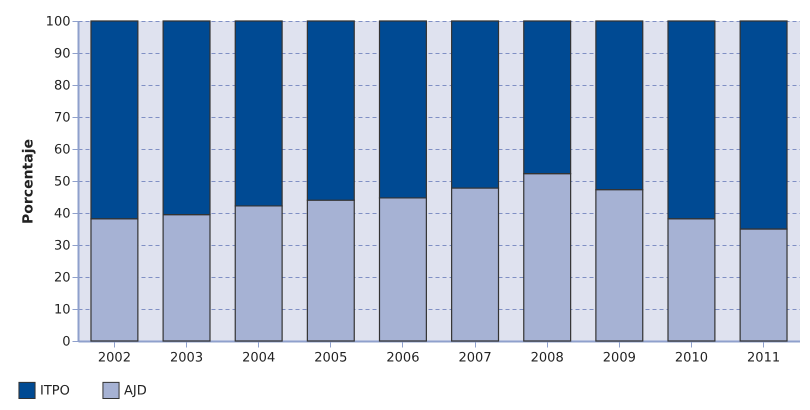  Describe the element at coordinates (331, 358) in the screenshot. I see `x-tick-label: 2005` at that location.